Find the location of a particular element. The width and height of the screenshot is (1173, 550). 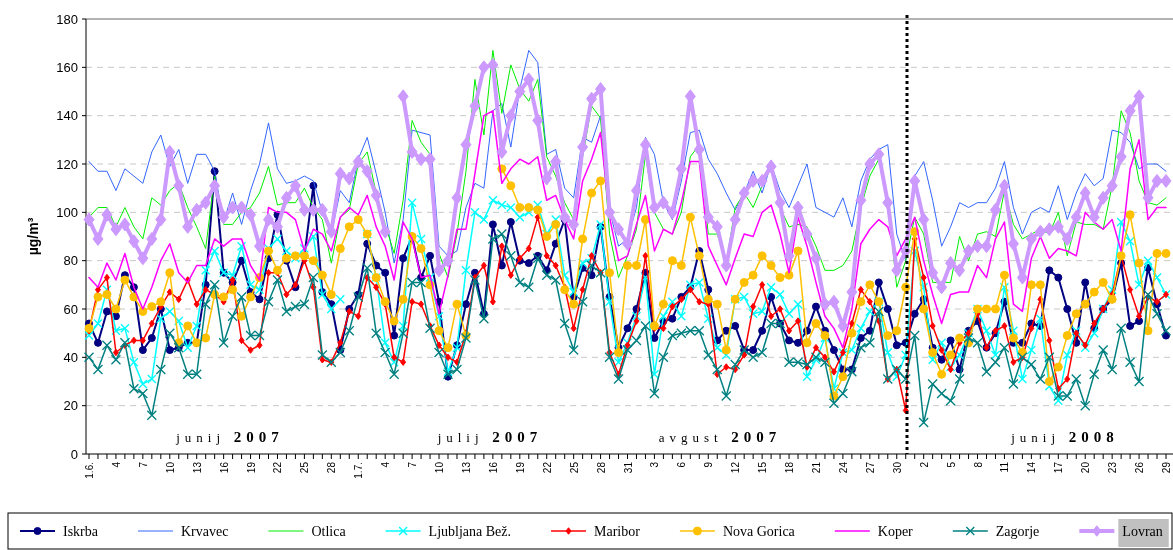

x-tick-label: 12 is located at coordinates (736, 467).